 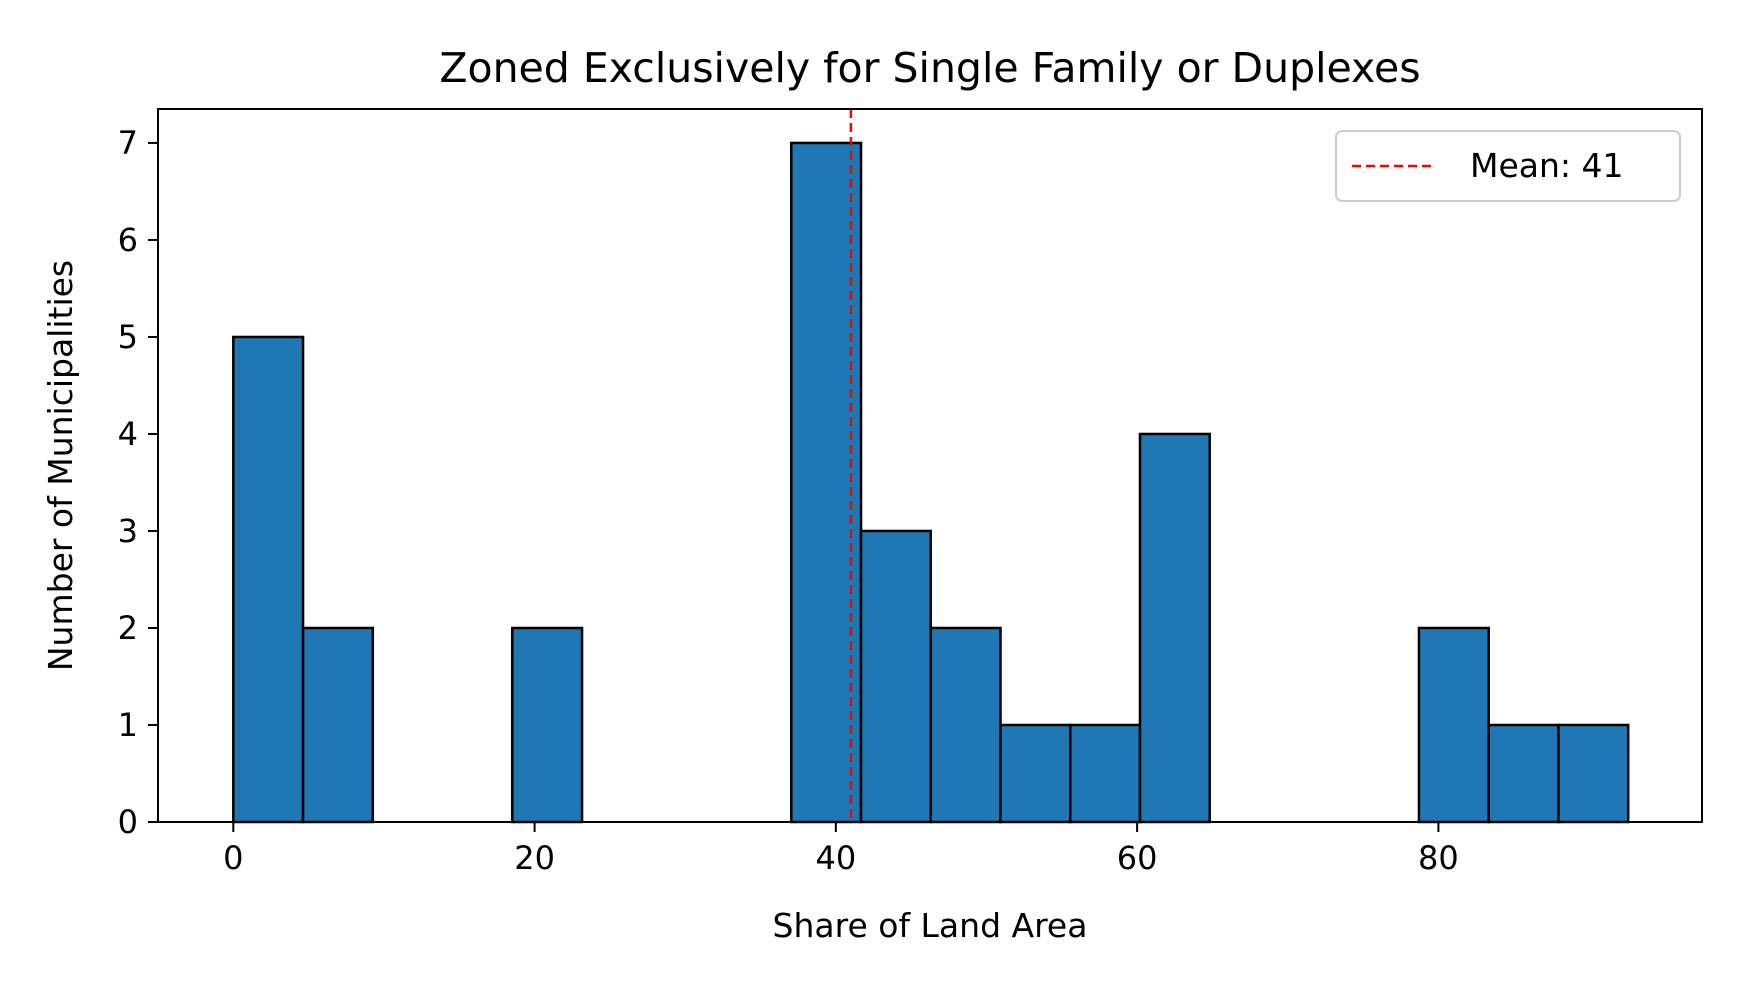 What do you see at coordinates (930, 925) in the screenshot?
I see `x-axis-label: Share of Land Area` at bounding box center [930, 925].